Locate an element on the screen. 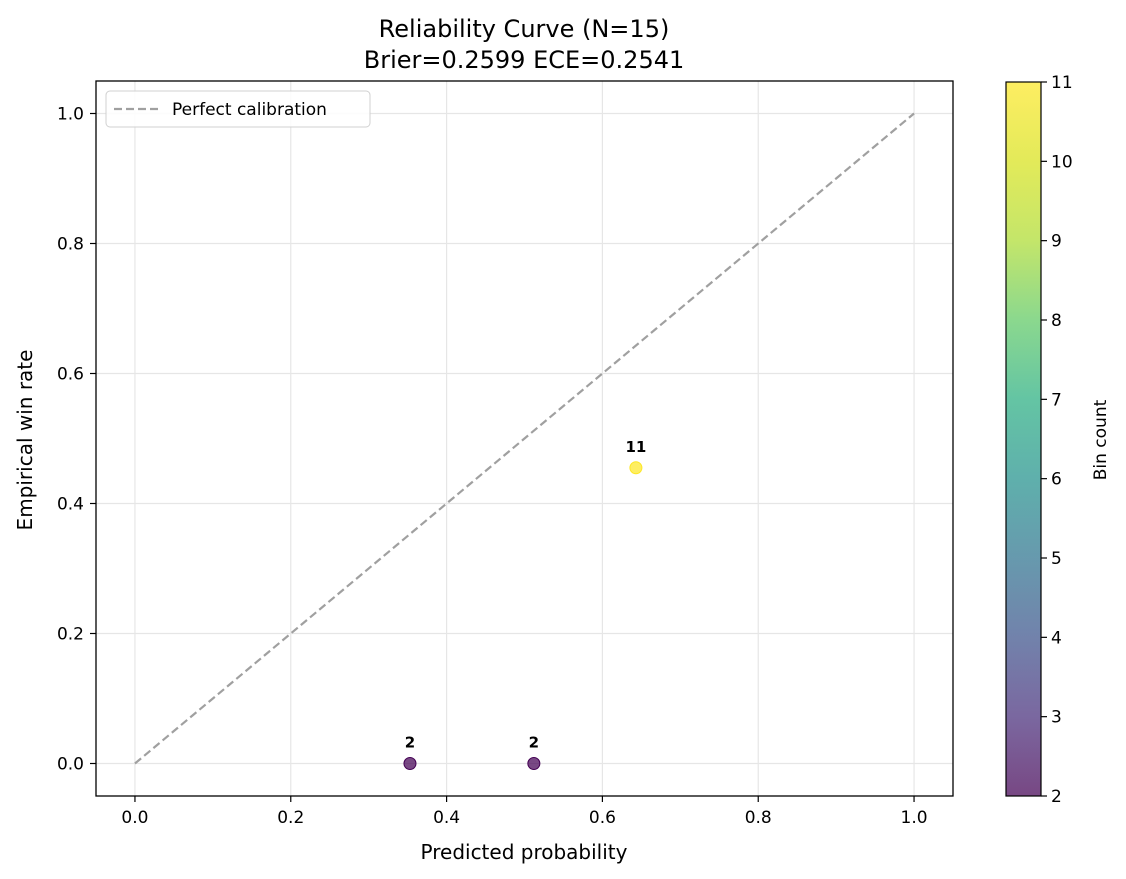  colorbar-tick-label: 8 is located at coordinates (1056, 321).